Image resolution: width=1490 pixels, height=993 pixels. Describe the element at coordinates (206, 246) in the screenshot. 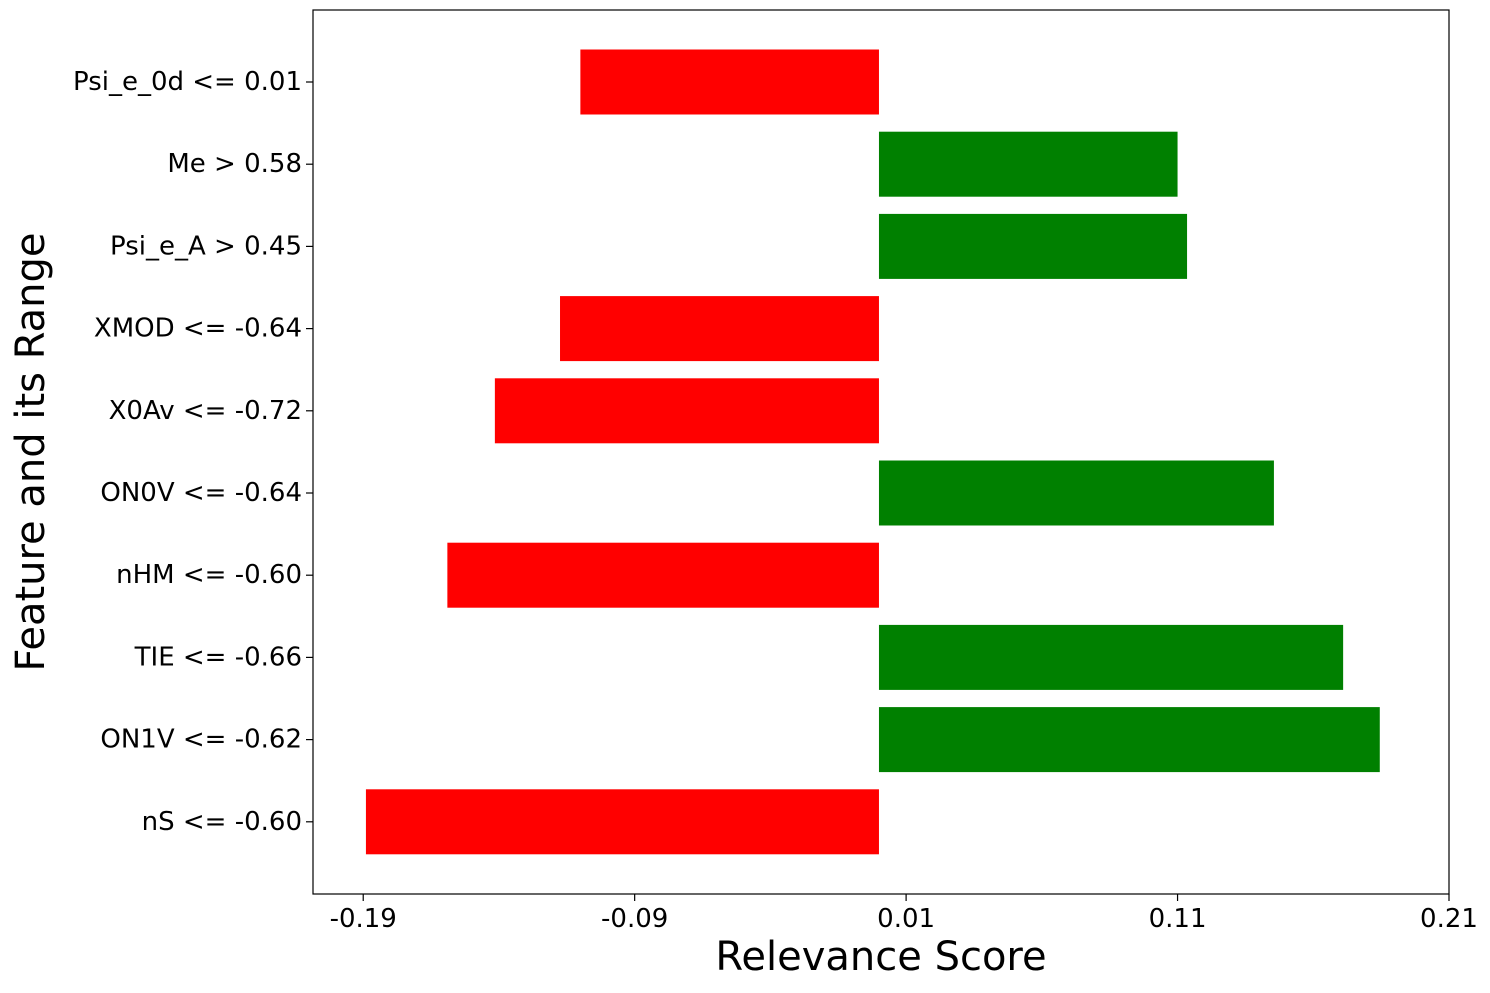

I see `y-tick-label: Psi_e_A > 0.45` at that location.